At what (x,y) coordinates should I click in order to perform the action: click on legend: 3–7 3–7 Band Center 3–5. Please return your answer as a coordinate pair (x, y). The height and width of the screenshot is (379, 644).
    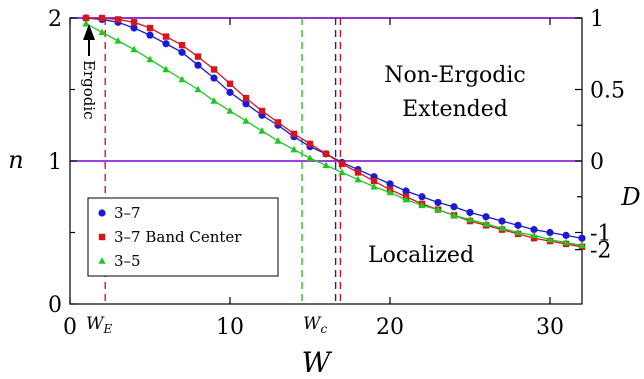
    Looking at the image, I should click on (183, 237).